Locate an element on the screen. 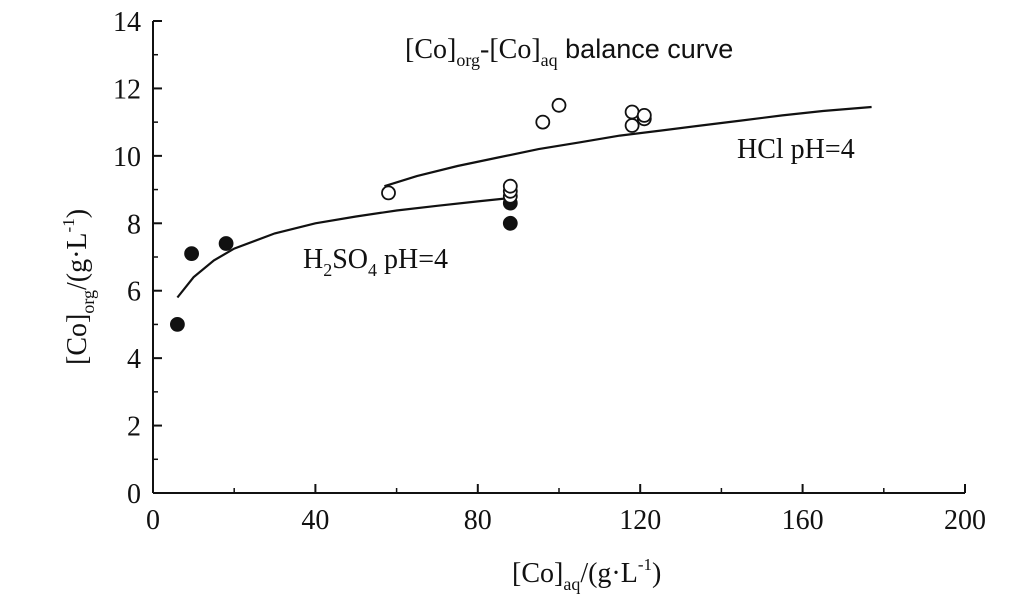  y-tick-label: 4 is located at coordinates (134, 359).